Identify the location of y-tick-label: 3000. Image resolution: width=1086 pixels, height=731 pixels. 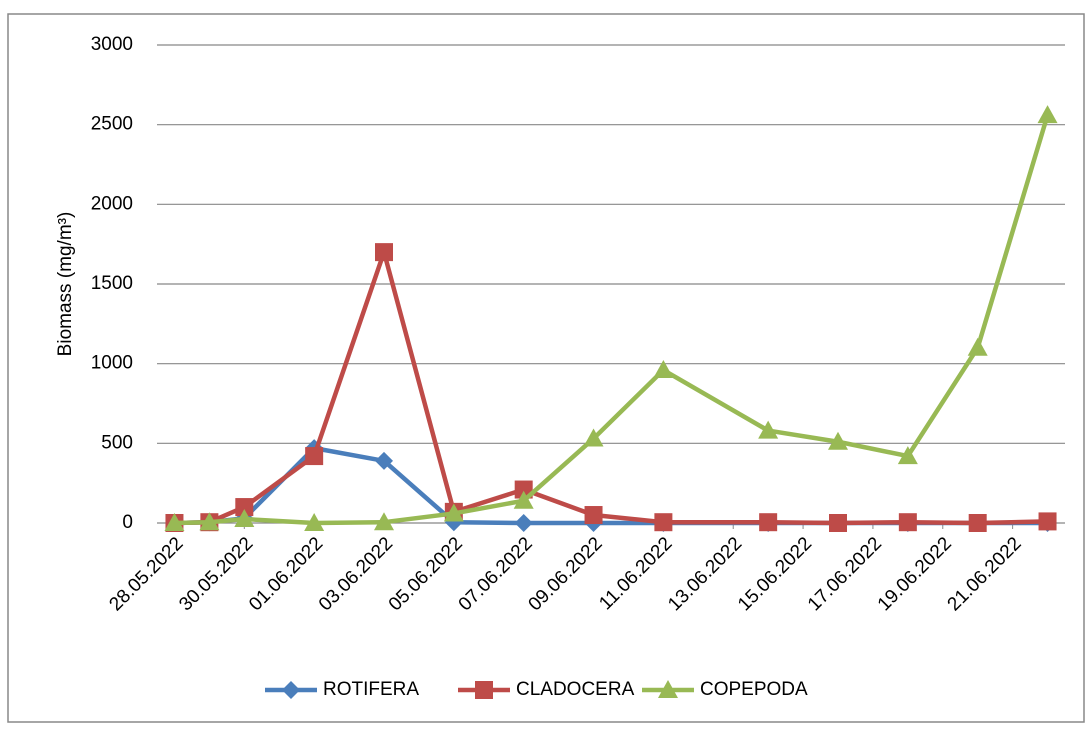
(112, 44).